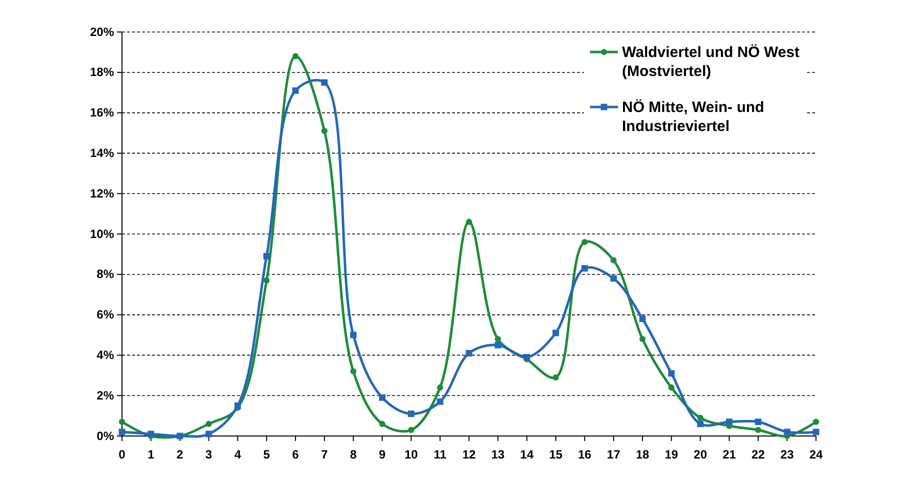 This screenshot has width=904, height=477. What do you see at coordinates (324, 454) in the screenshot?
I see `x-tick-label: 7` at bounding box center [324, 454].